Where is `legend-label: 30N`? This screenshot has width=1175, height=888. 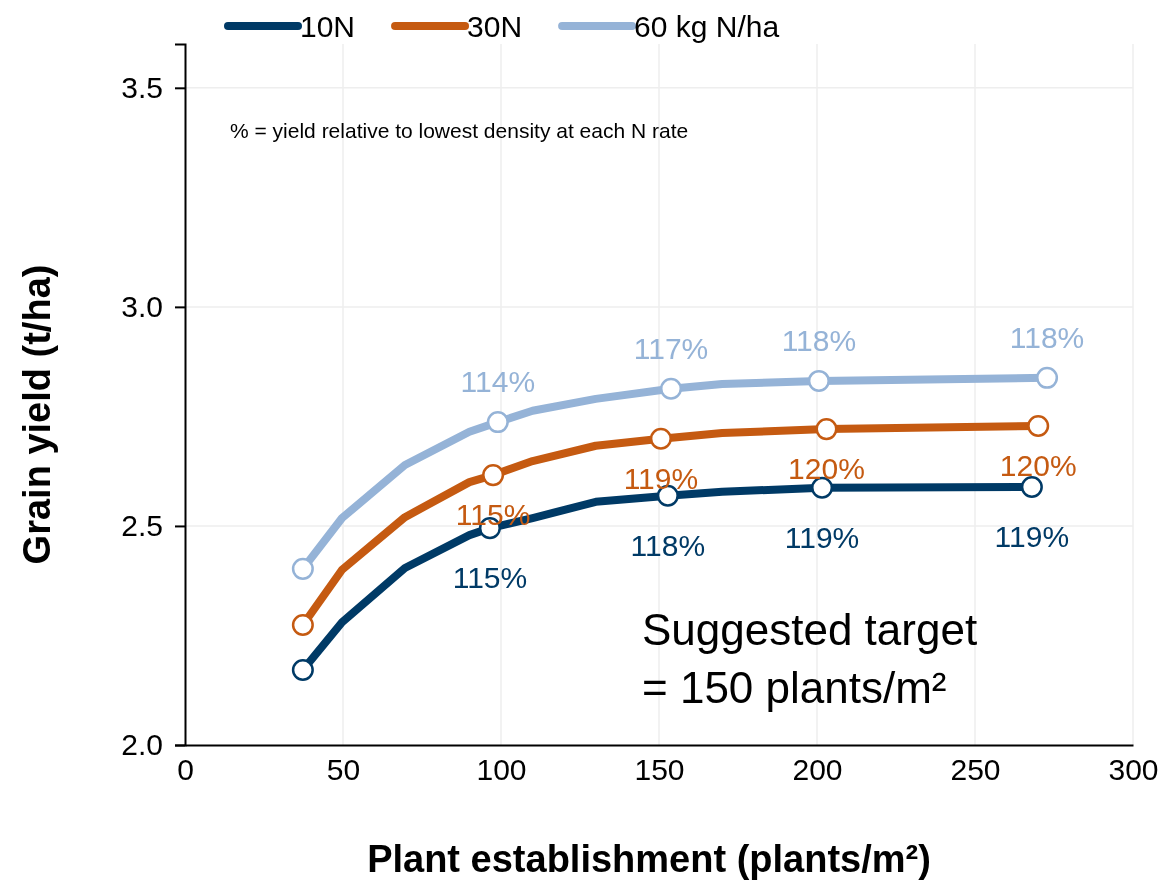 legend-label: 30N is located at coordinates (495, 26).